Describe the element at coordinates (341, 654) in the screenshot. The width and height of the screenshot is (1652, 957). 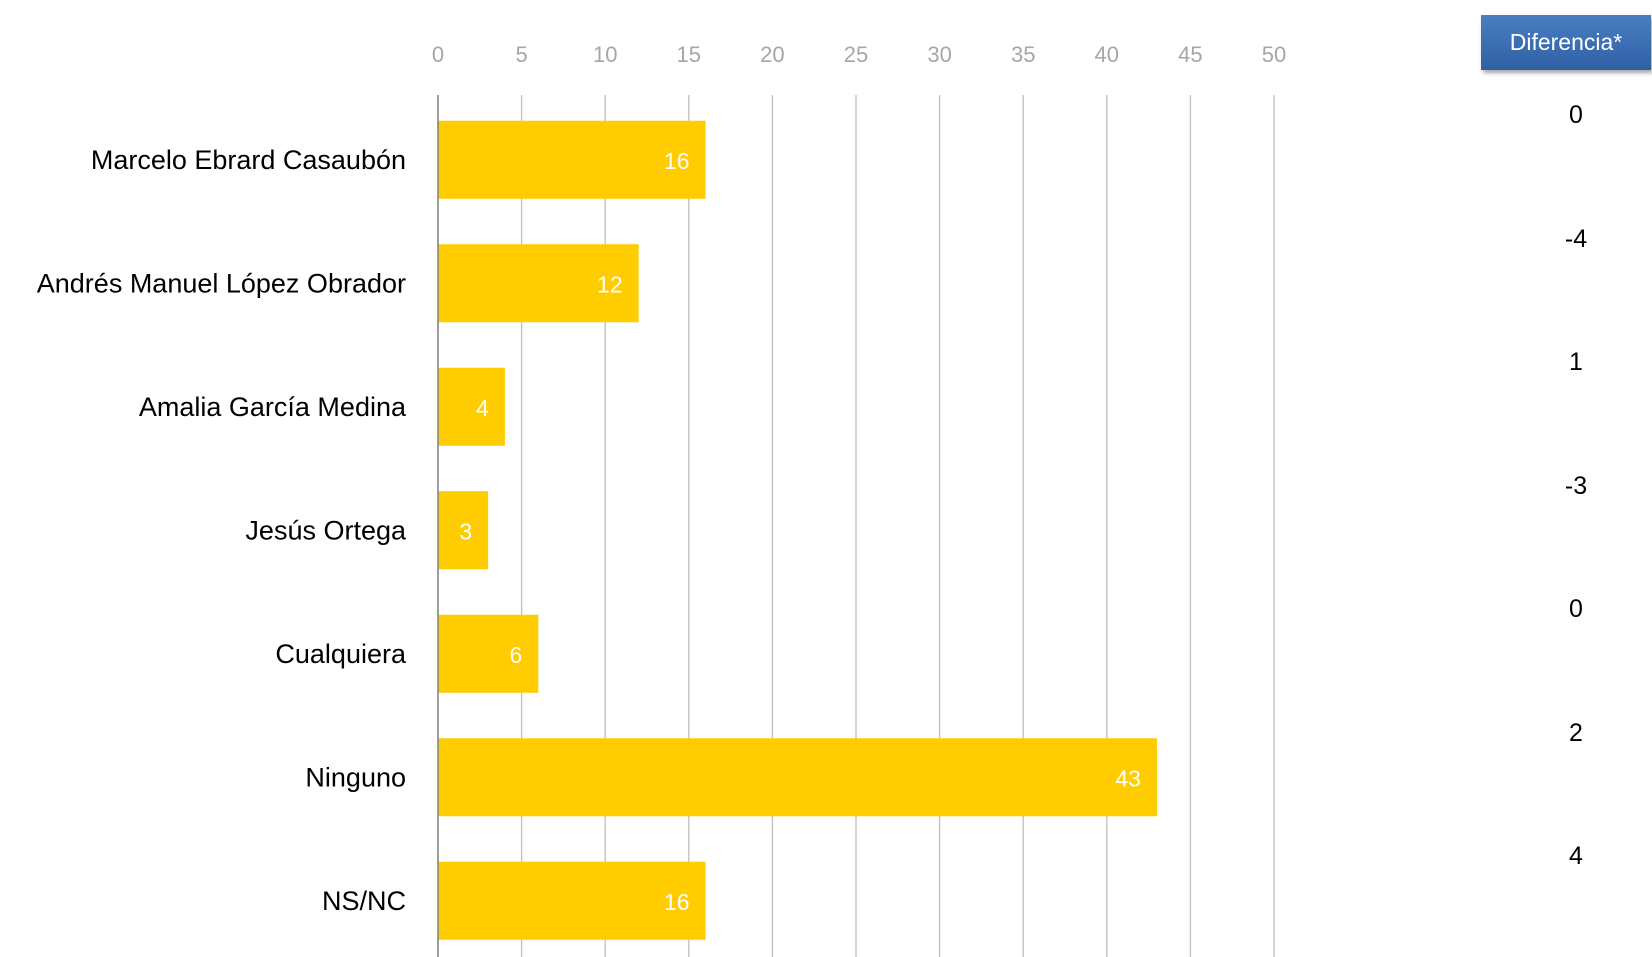
I see `category-label: Cualquiera` at that location.